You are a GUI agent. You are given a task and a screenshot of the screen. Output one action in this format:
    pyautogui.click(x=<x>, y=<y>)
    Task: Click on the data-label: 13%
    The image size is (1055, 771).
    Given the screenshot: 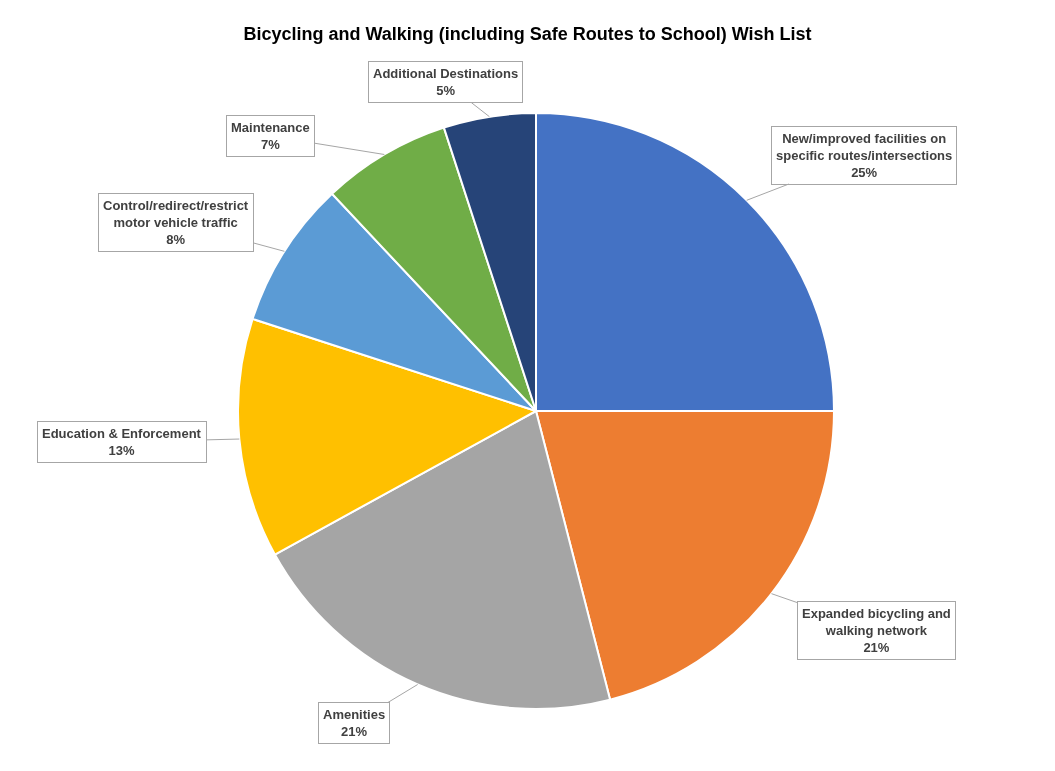 What is the action you would take?
    pyautogui.click(x=121, y=450)
    